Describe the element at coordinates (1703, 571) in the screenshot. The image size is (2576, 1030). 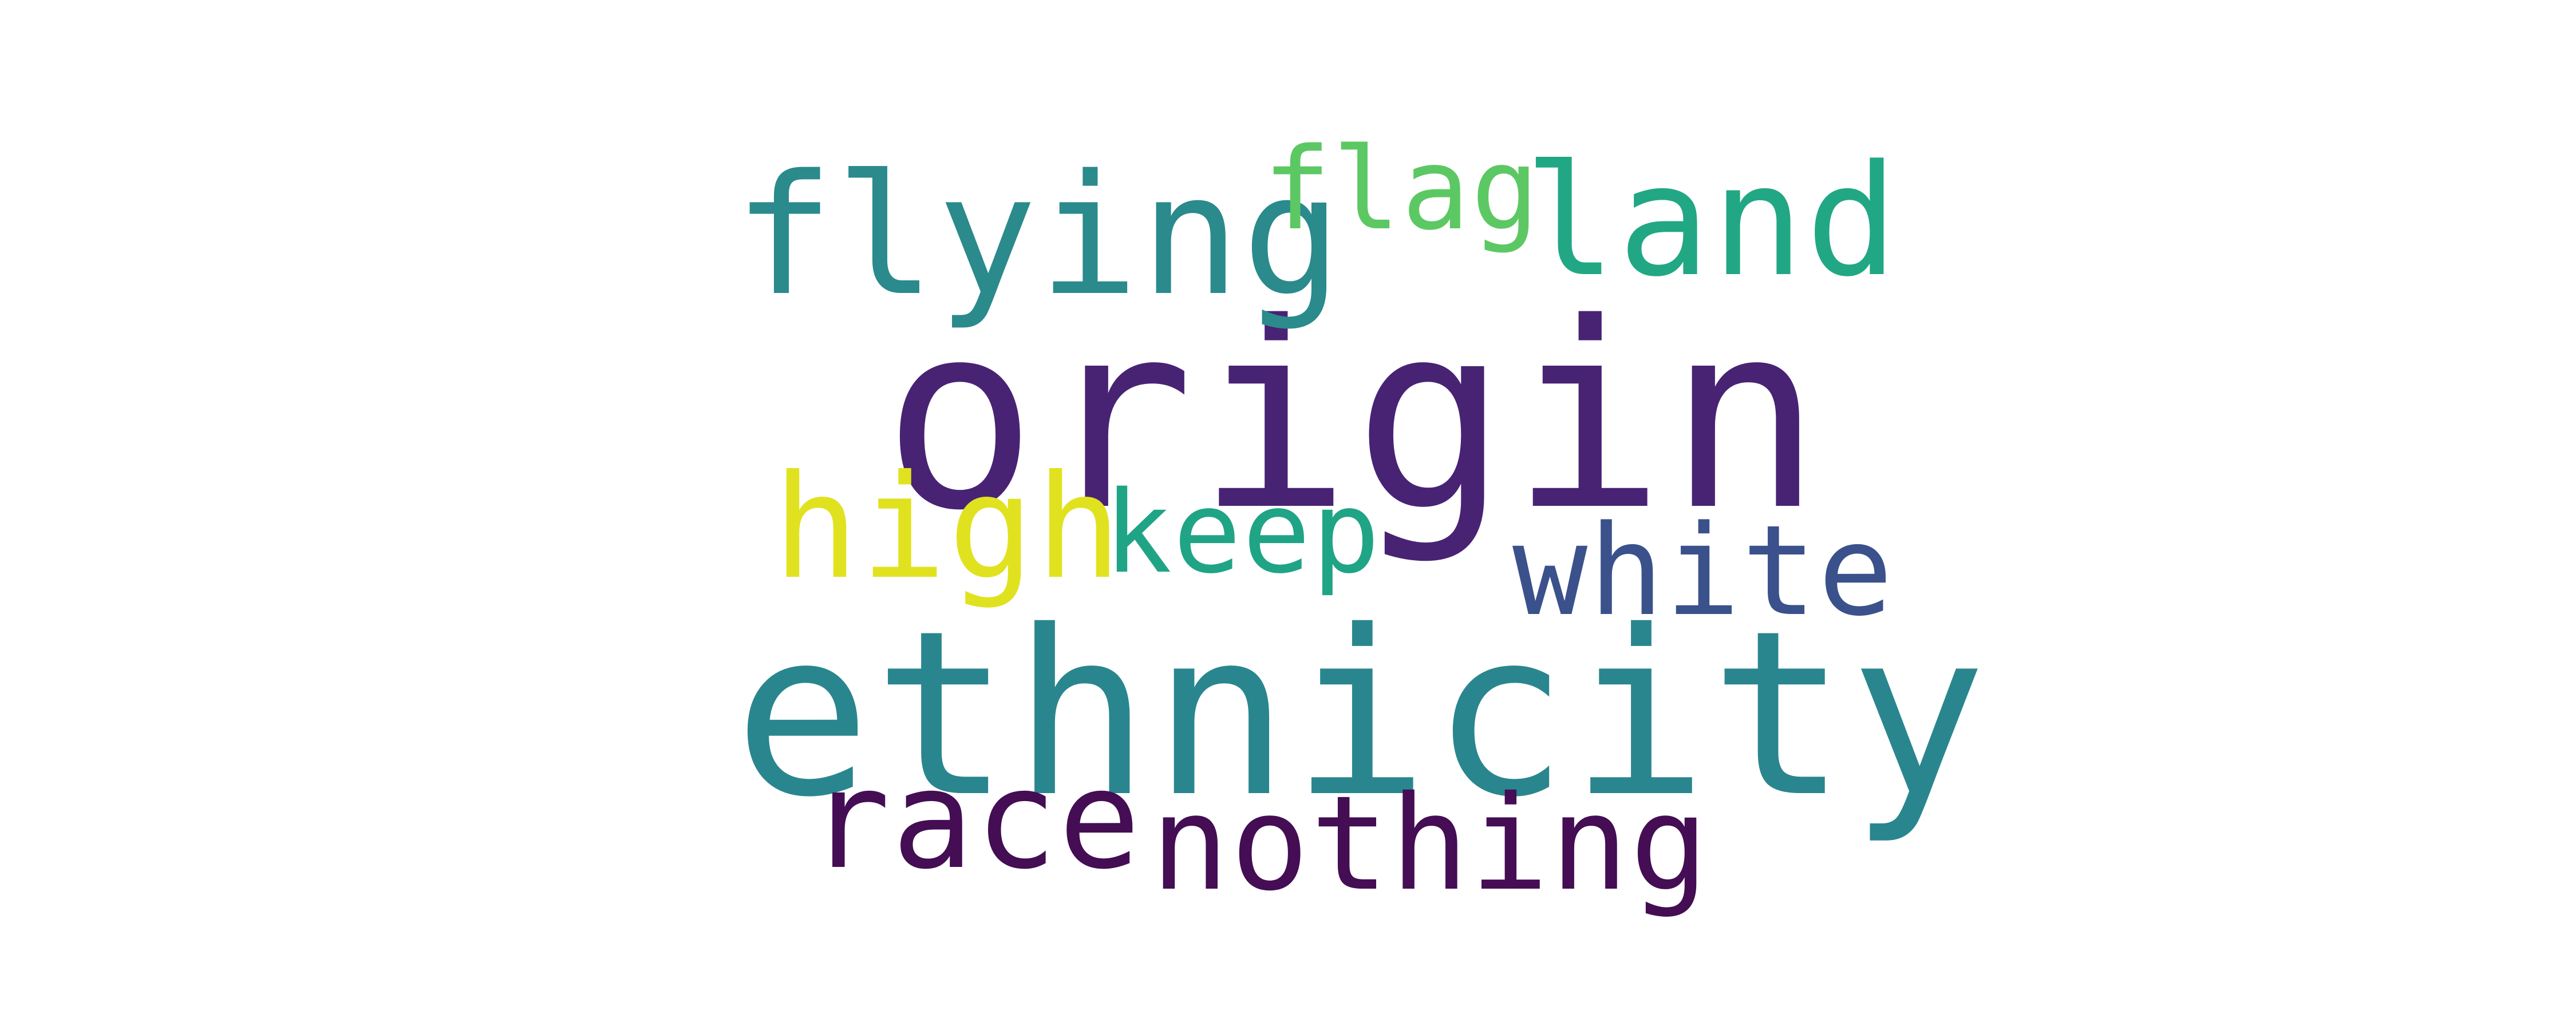
I see `word-white: white` at that location.